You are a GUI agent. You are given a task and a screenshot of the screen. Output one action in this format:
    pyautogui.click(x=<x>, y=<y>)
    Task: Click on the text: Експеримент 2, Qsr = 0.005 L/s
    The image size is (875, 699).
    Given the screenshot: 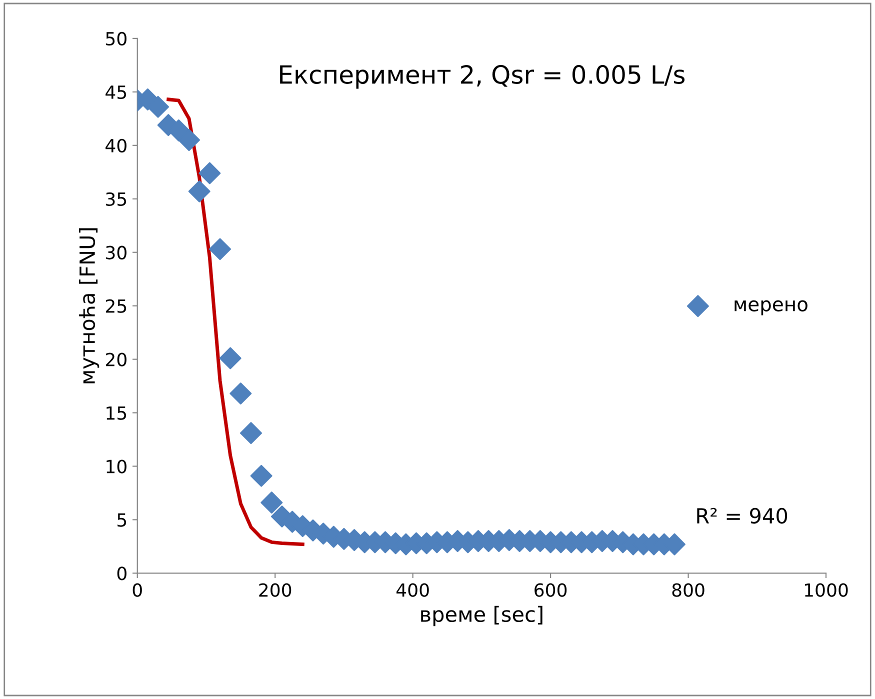 What is the action you would take?
    pyautogui.click(x=482, y=77)
    